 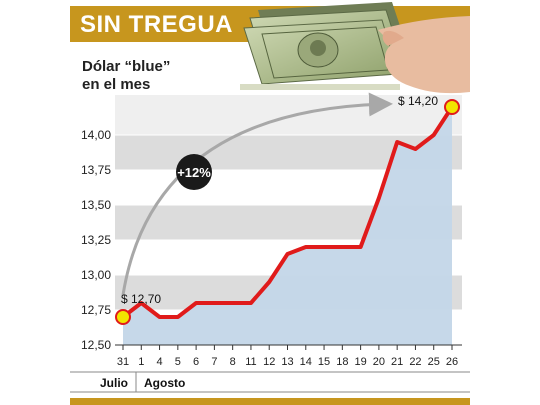 What do you see at coordinates (116, 84) in the screenshot?
I see `subtitle-line-2: en el mes` at bounding box center [116, 84].